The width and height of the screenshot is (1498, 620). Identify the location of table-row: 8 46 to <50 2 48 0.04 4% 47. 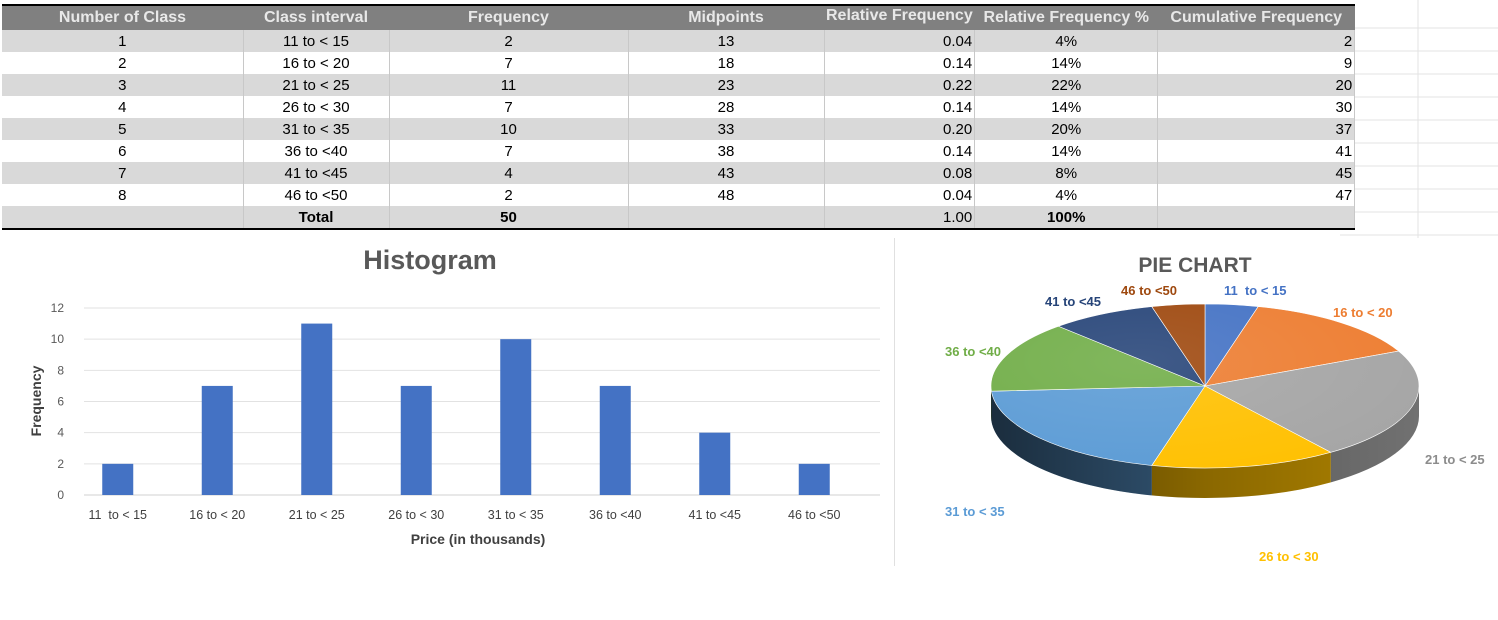
(679, 195).